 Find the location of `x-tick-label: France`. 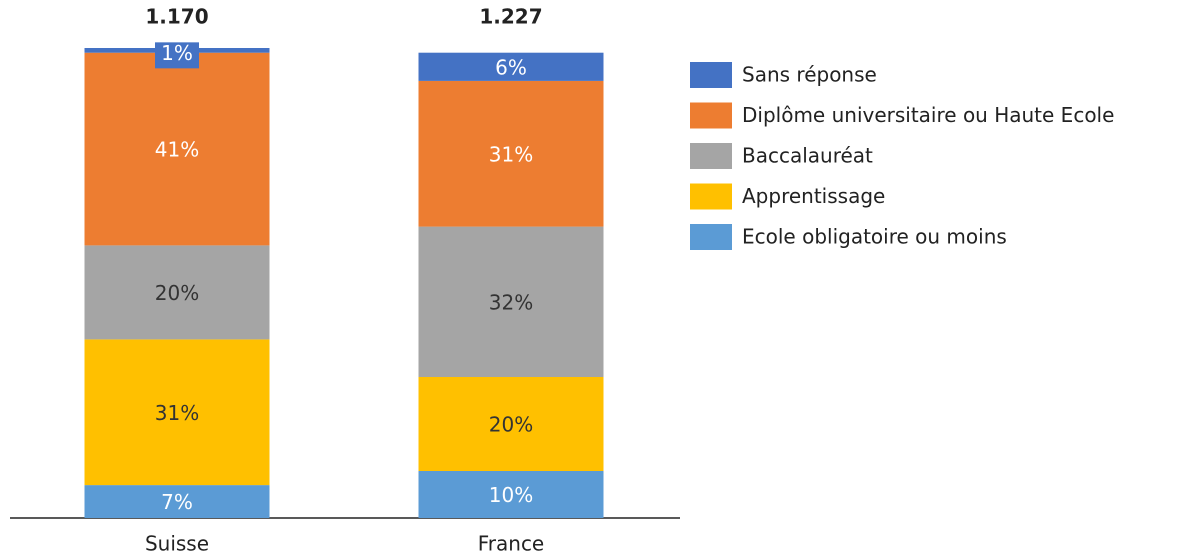

x-tick-label: France is located at coordinates (511, 544).